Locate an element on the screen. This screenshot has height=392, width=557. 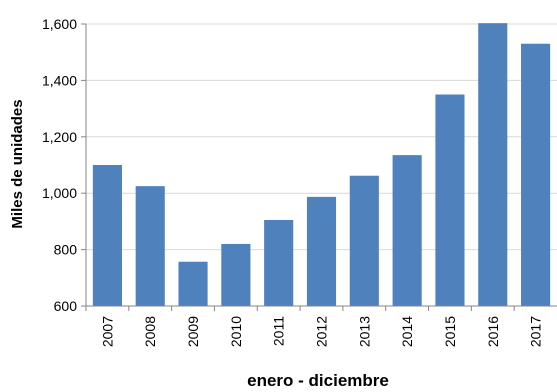
x-tick-label: 2007 is located at coordinates (107, 331).